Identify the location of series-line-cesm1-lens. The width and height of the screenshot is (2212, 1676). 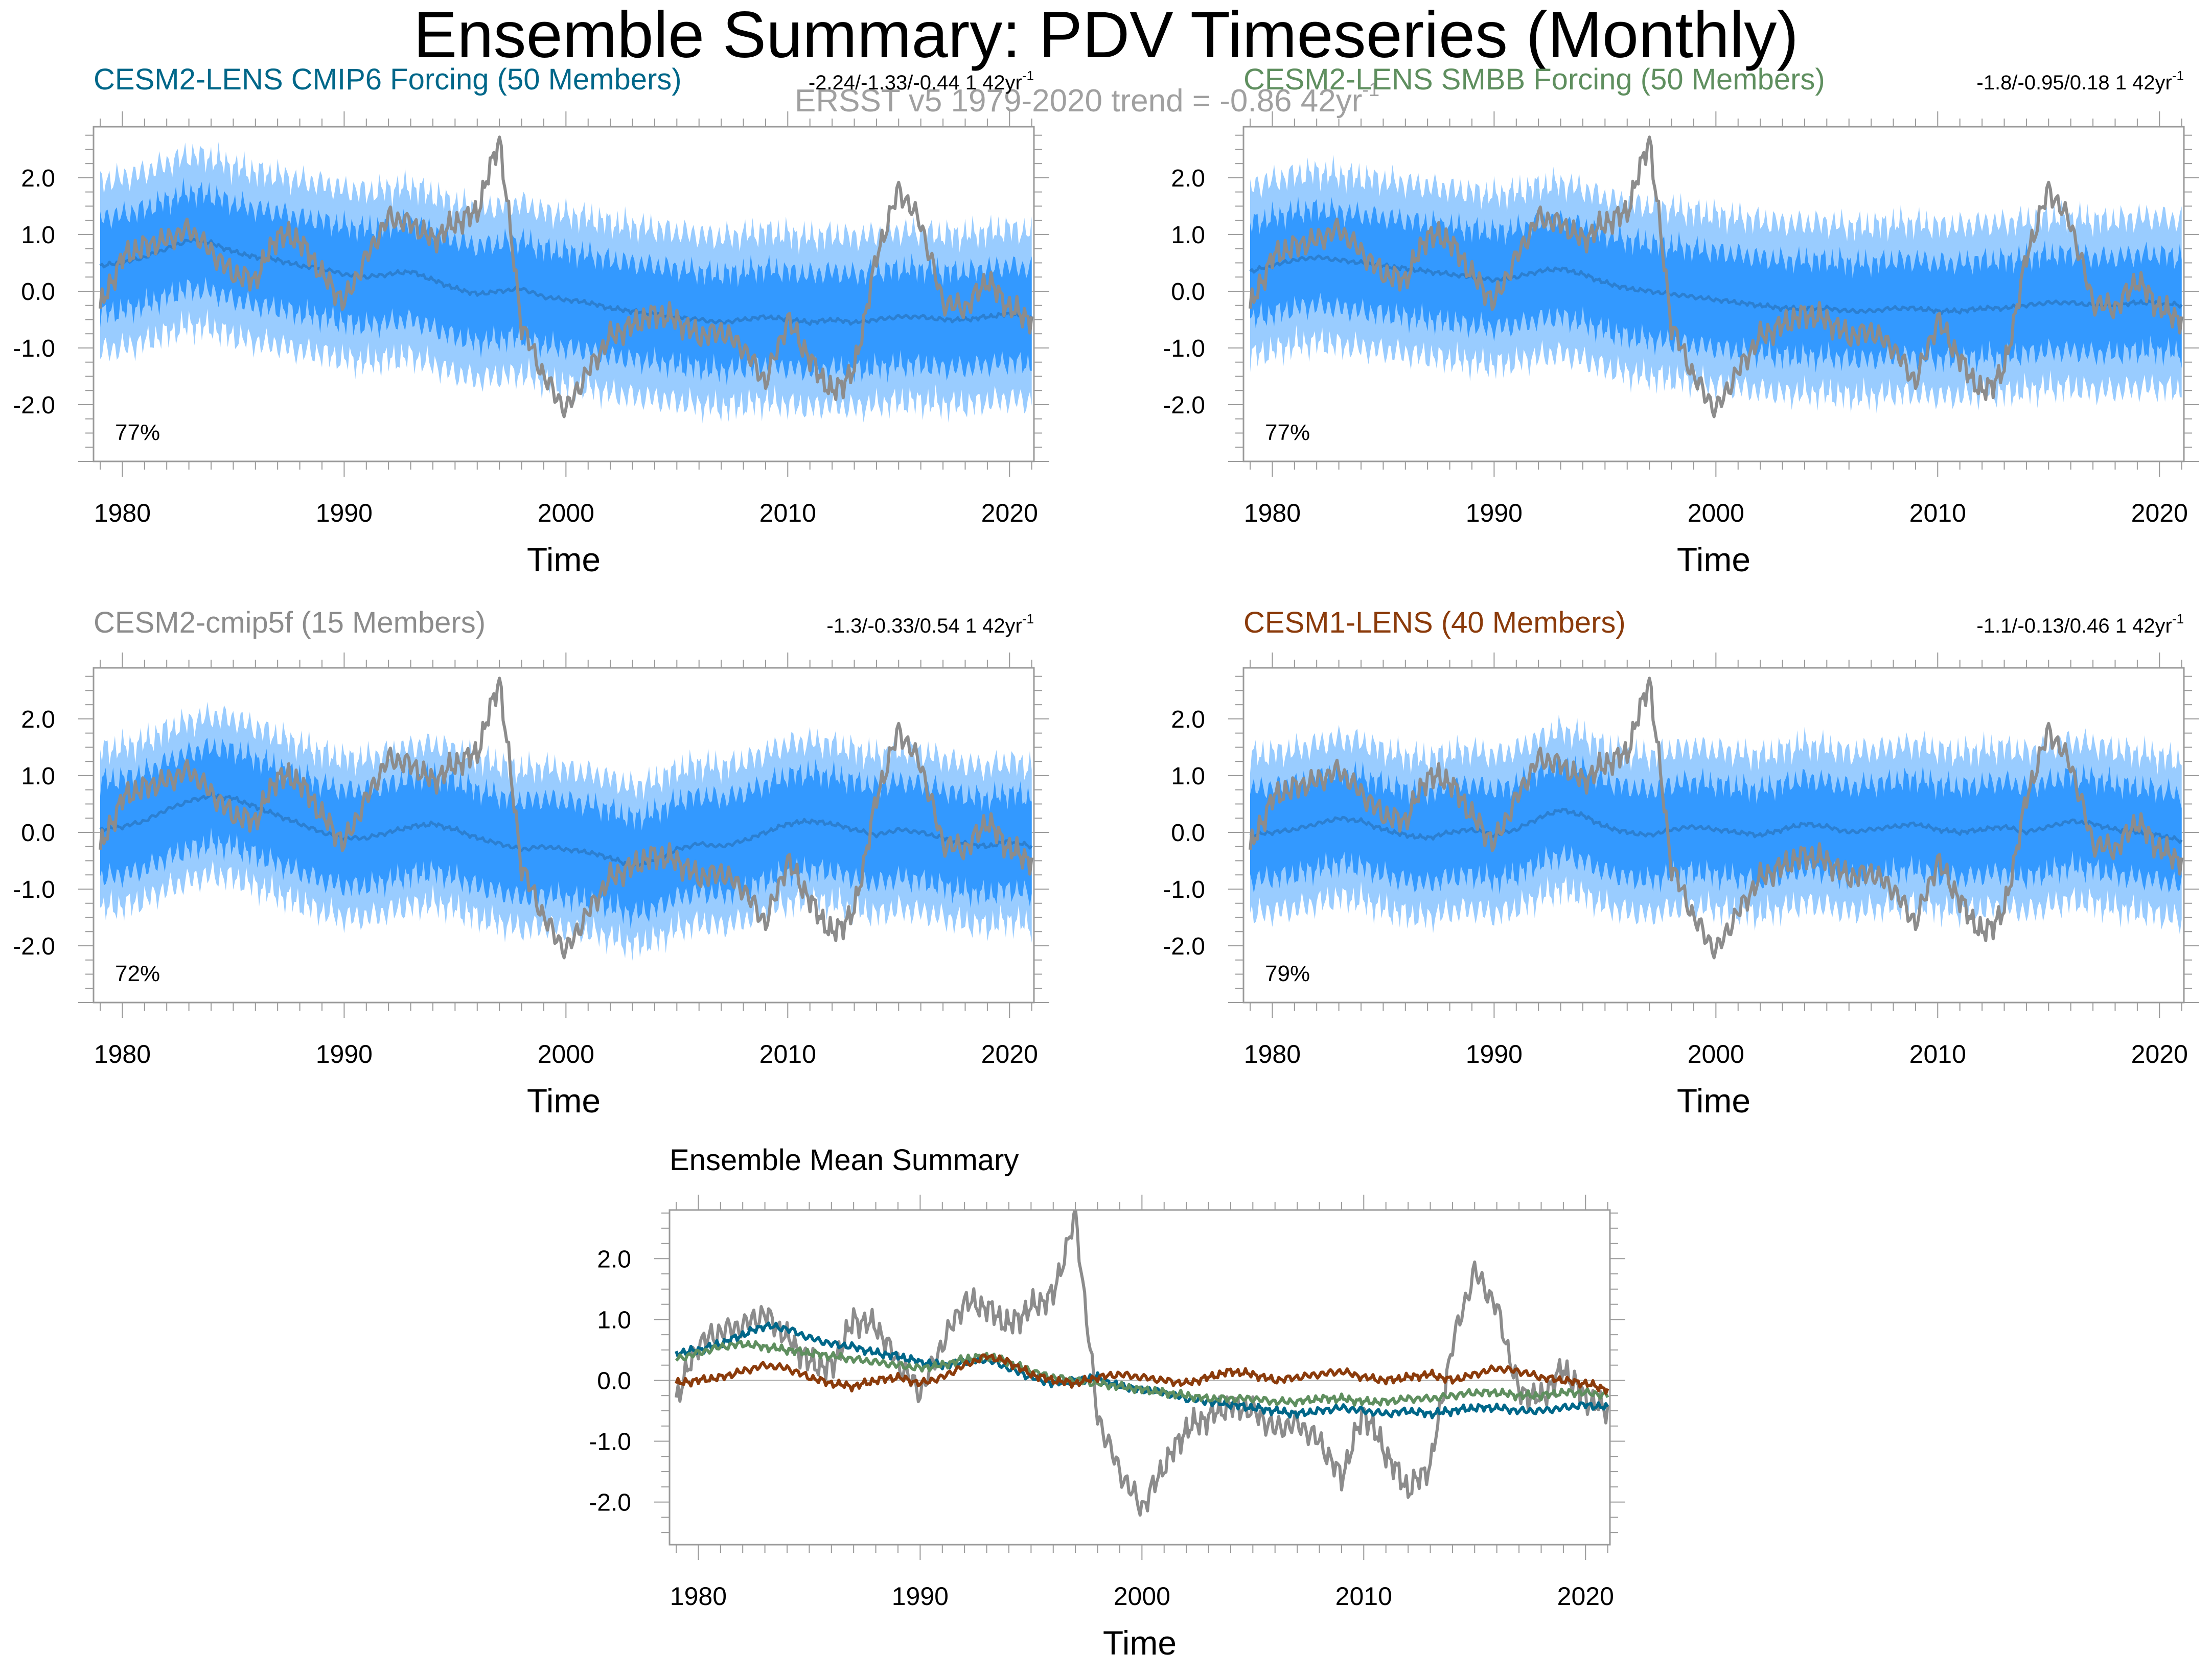
(1142, 1374).